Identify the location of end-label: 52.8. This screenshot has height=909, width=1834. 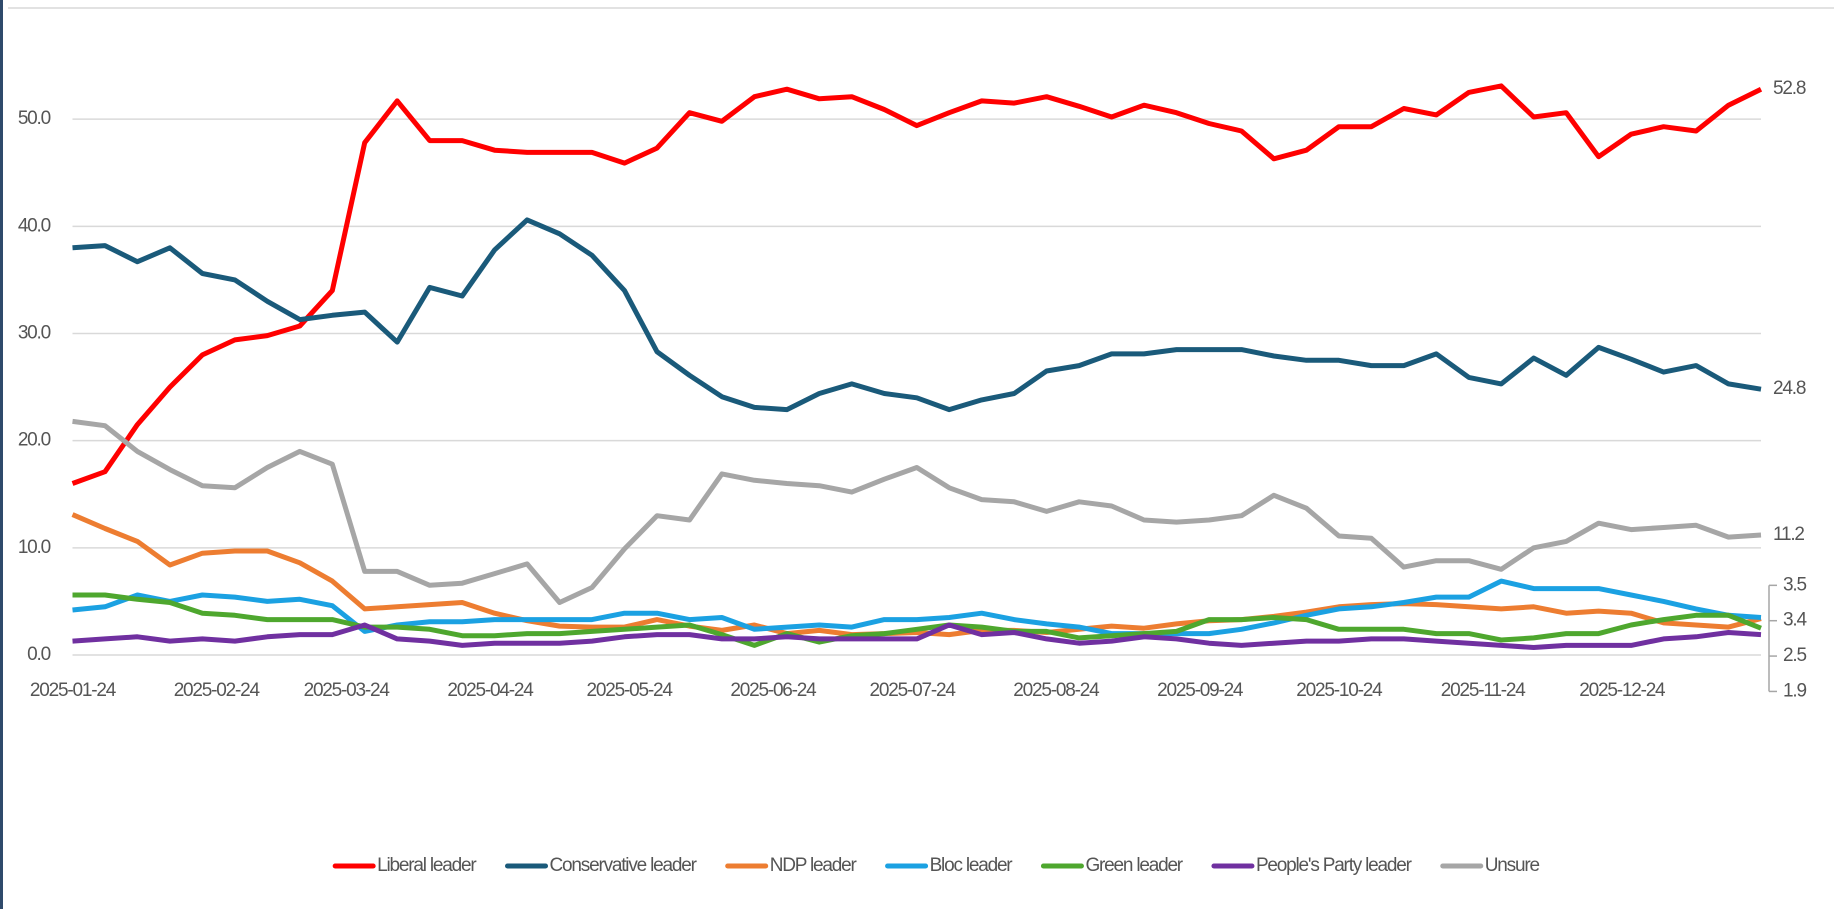
(1789, 88).